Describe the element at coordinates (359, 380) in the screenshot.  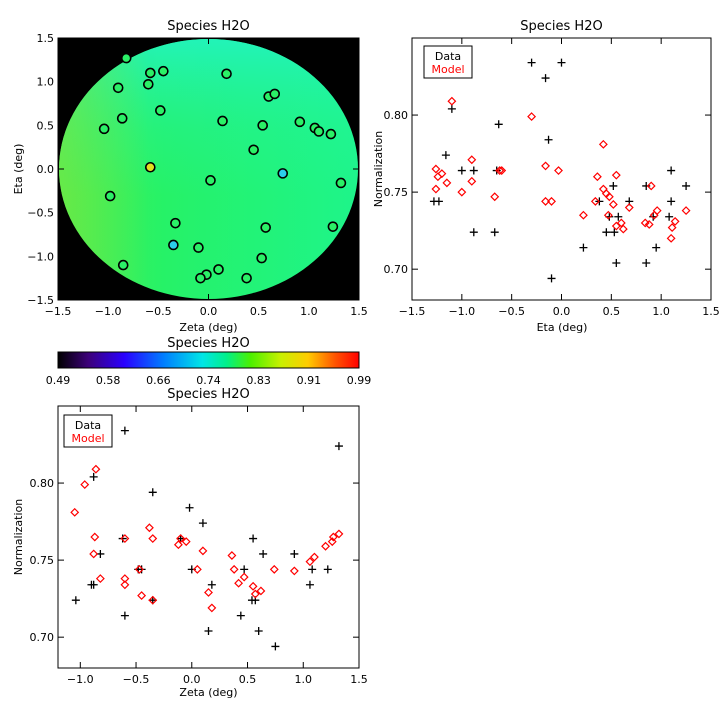
I see `colorbar-tick-label: 0.99` at that location.